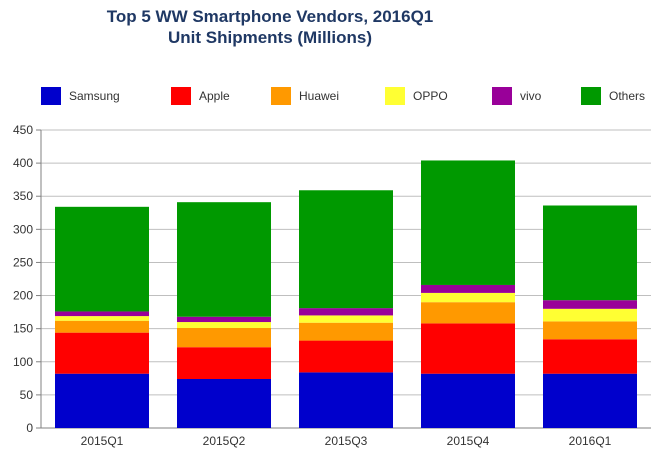 The width and height of the screenshot is (659, 456). Describe the element at coordinates (23, 262) in the screenshot. I see `y-tick-label: 250` at that location.